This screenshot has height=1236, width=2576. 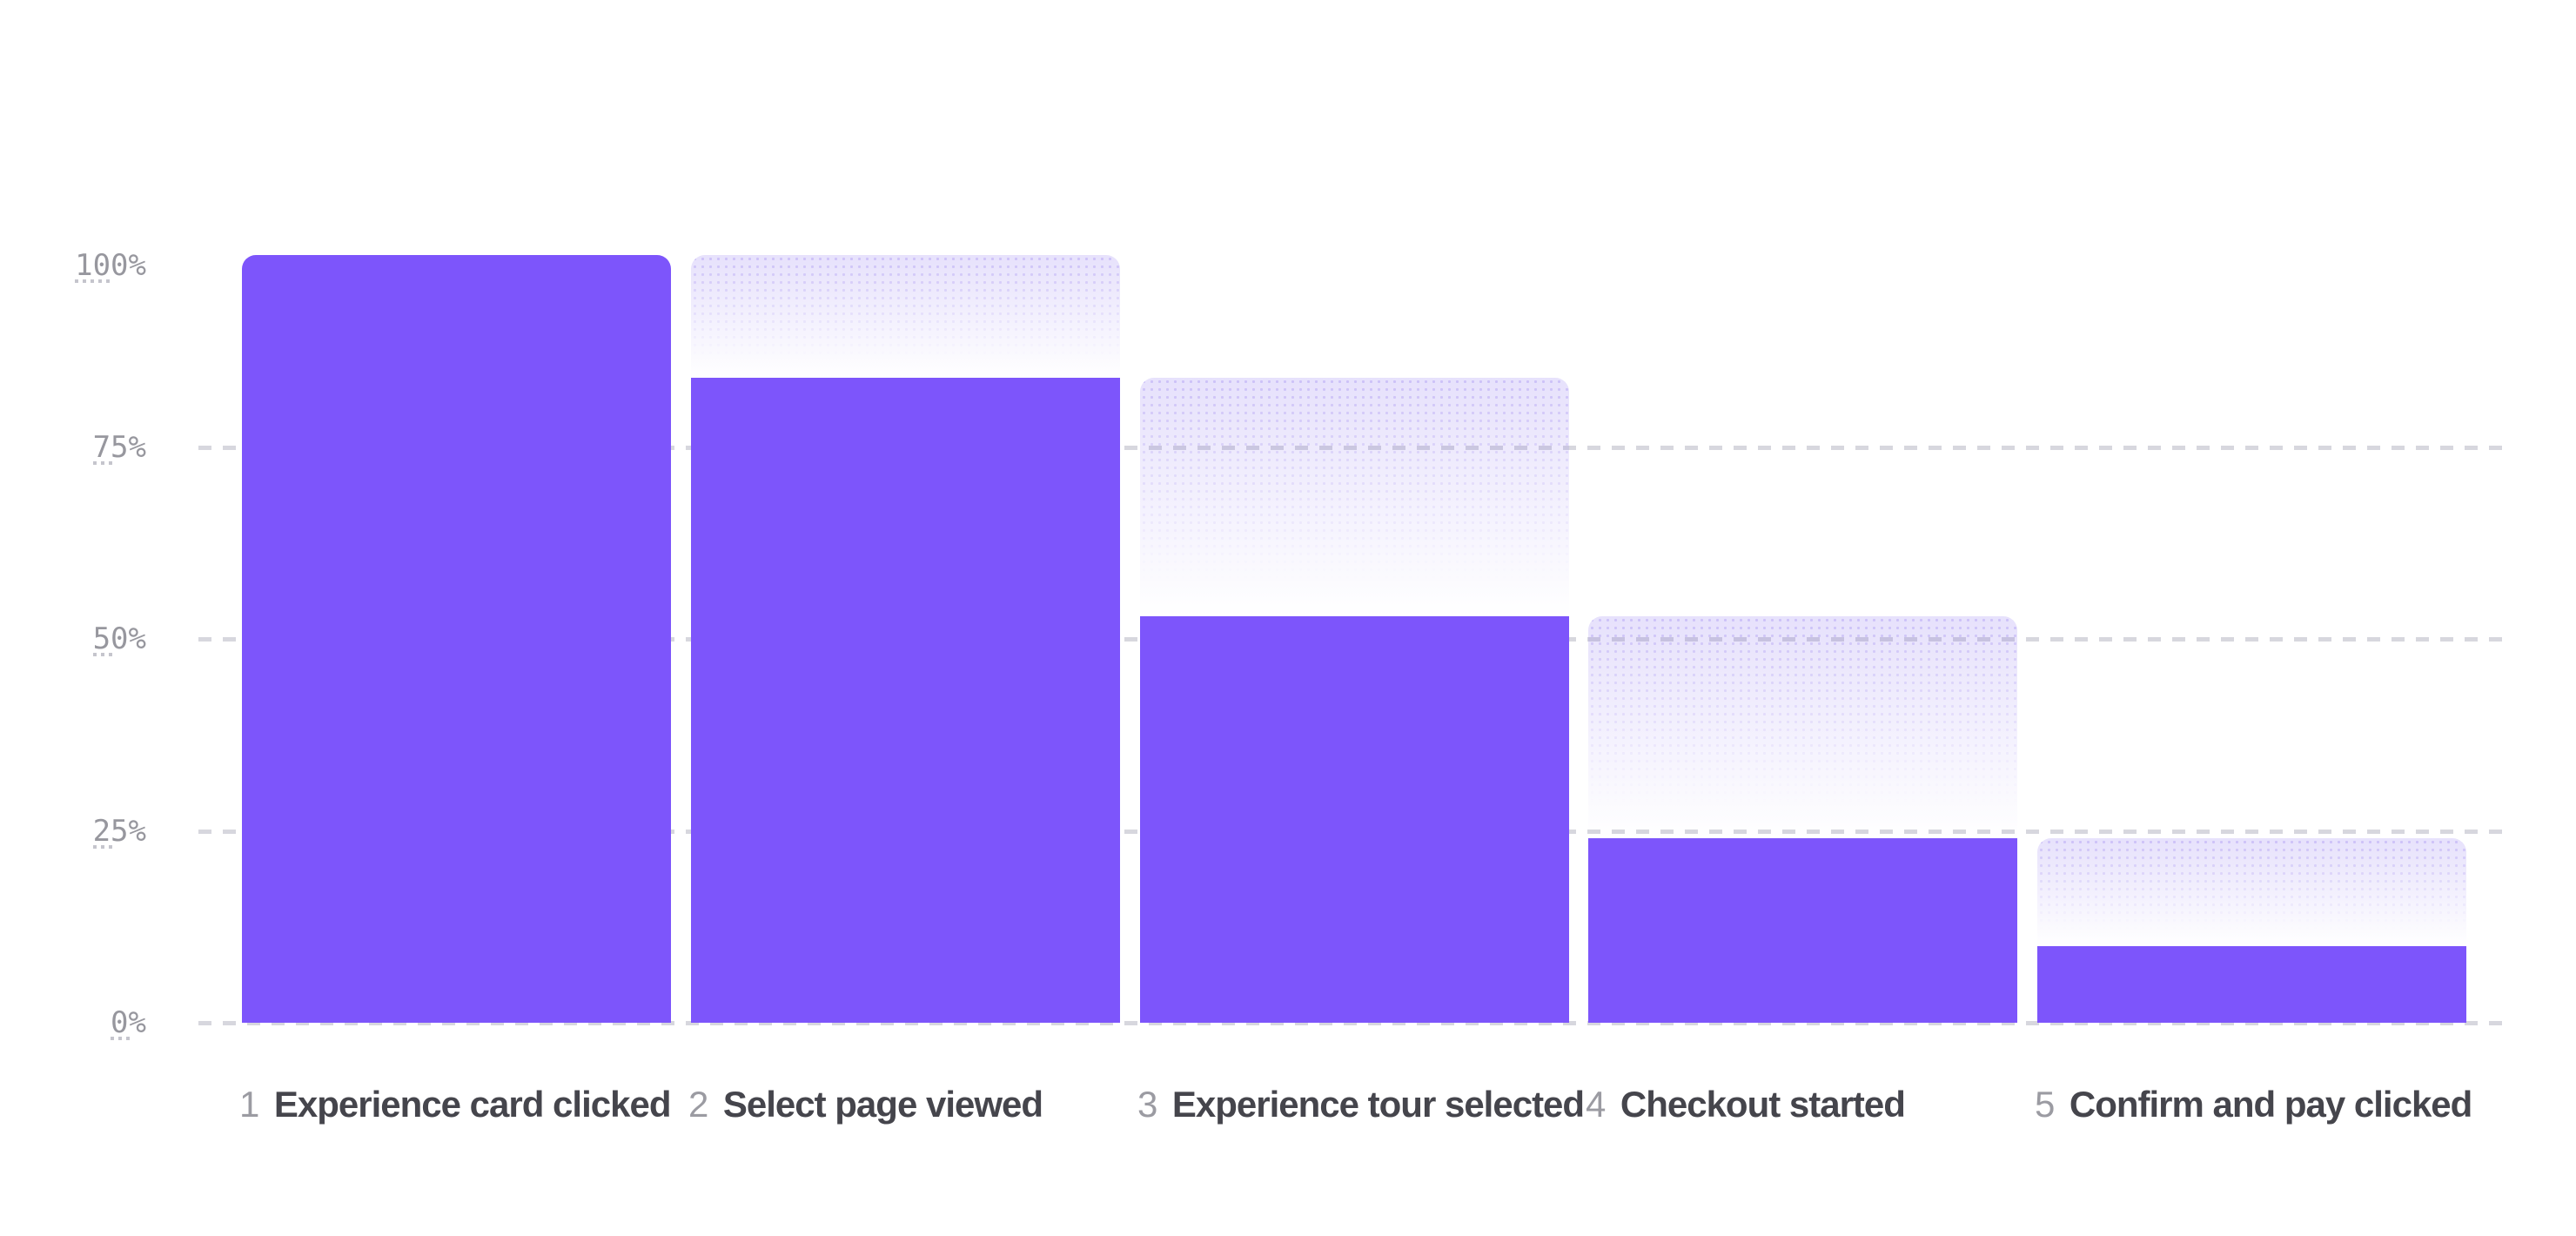 I want to click on y-tick-50pct: 50%, so click(x=119, y=638).